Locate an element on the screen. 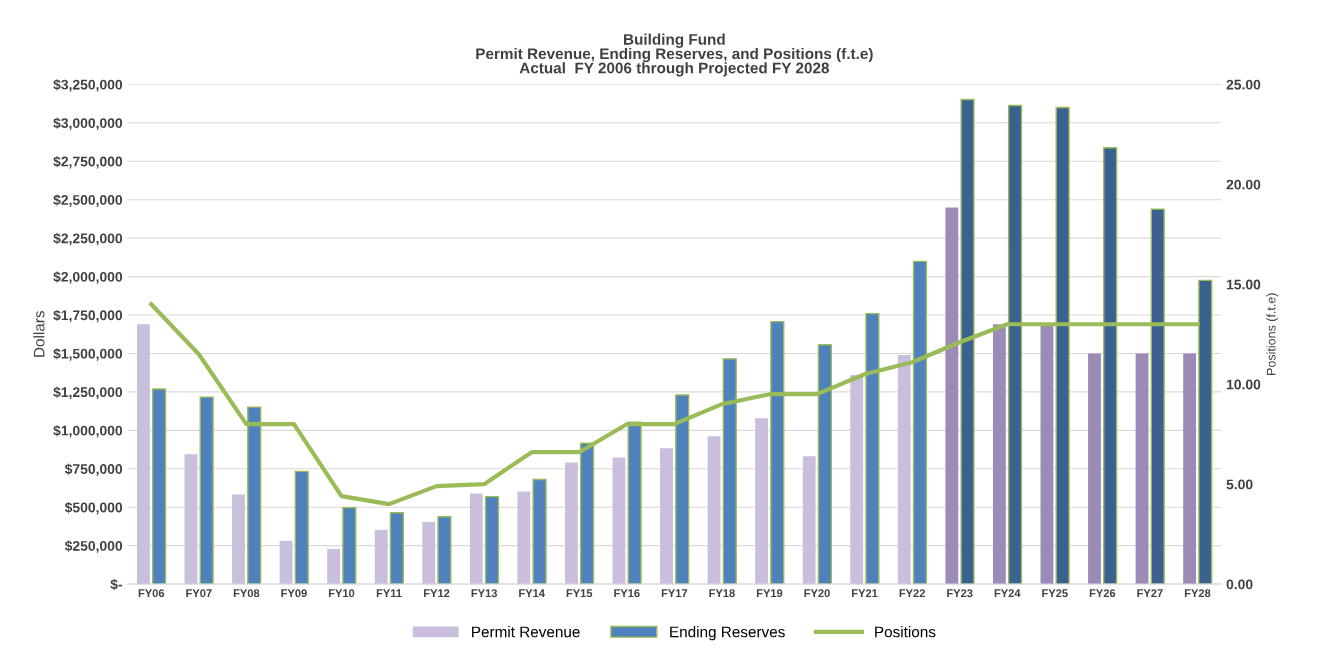 The image size is (1342, 649). legend-label: Permit Revenue is located at coordinates (526, 632).